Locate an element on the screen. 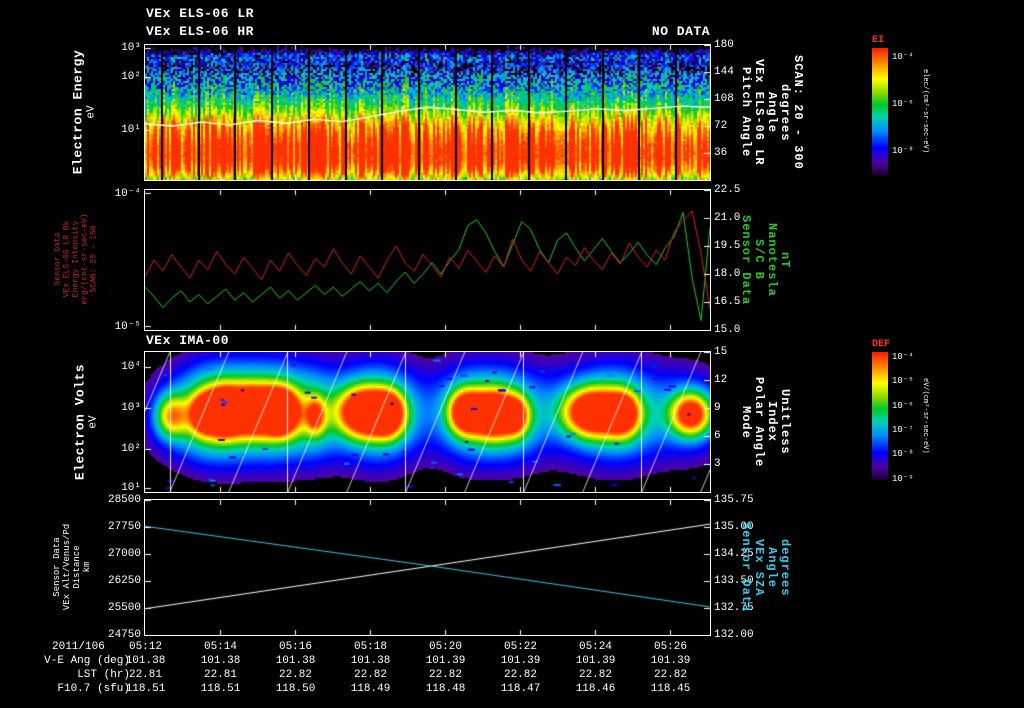 The width and height of the screenshot is (1024, 708). p4-ytick: 24750 is located at coordinates (124, 635).